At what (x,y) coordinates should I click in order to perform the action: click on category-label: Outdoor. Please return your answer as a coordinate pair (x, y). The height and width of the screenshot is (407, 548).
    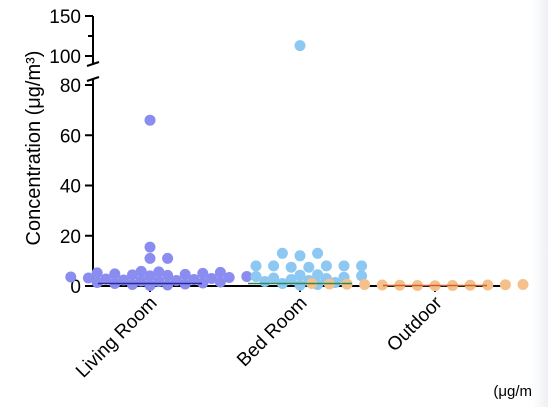
    Looking at the image, I should click on (415, 324).